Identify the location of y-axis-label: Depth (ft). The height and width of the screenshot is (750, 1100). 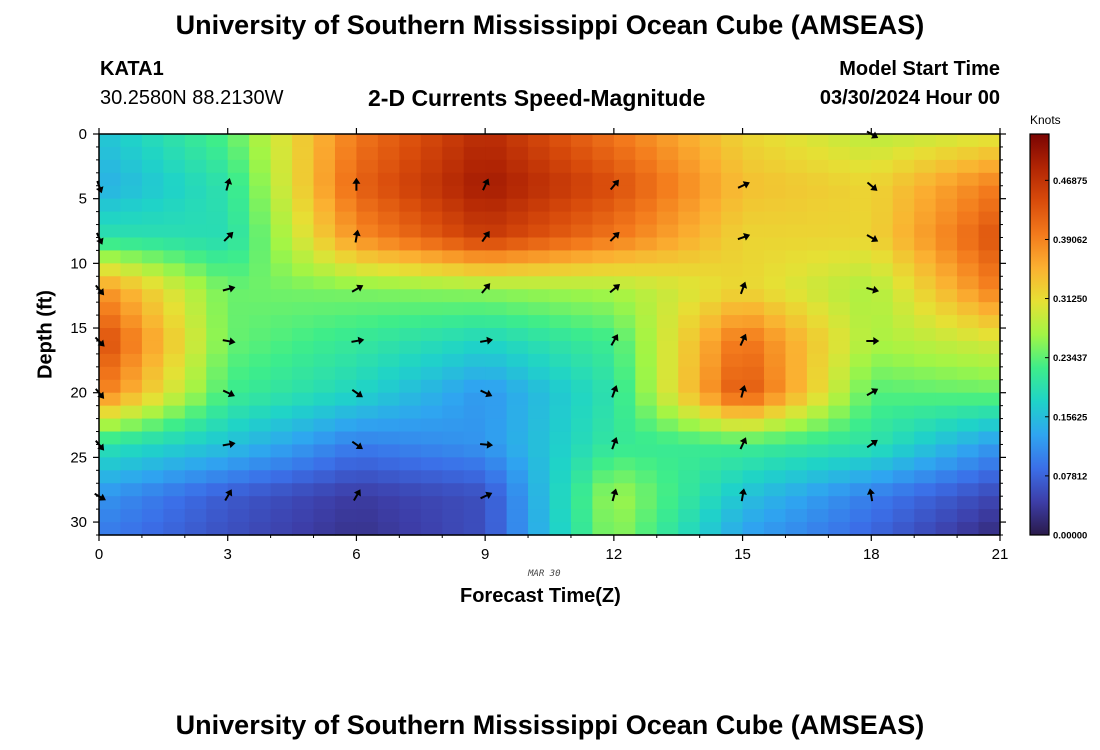
(45, 334).